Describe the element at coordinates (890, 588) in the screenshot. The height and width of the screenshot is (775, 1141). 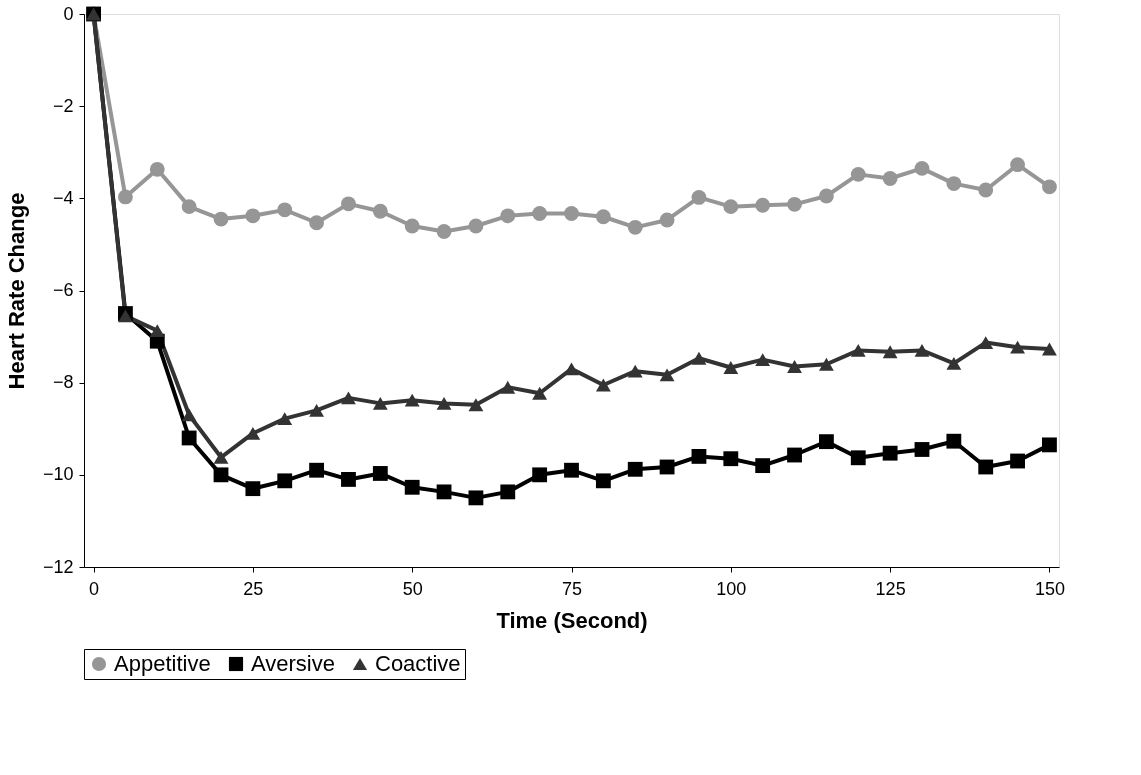
I see `x-tick-label: 125` at that location.